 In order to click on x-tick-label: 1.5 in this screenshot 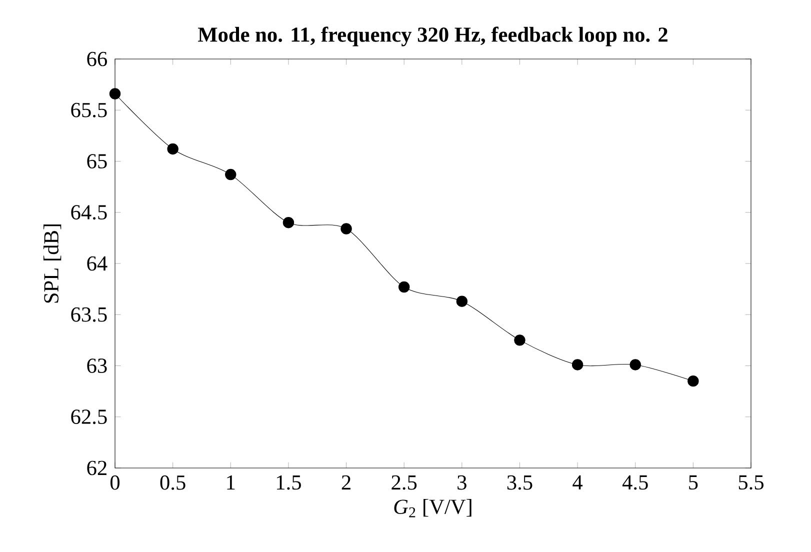, I will do `click(289, 482)`.